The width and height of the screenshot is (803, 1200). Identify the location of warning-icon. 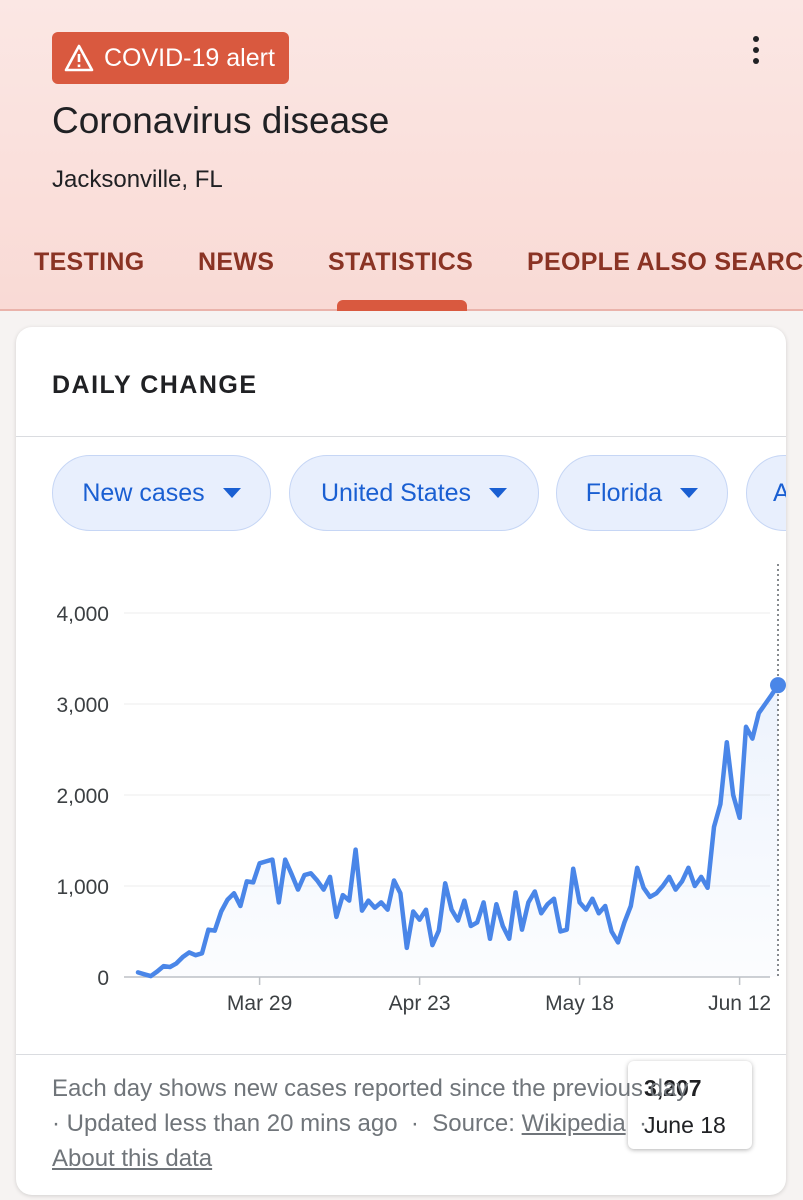
(79, 58).